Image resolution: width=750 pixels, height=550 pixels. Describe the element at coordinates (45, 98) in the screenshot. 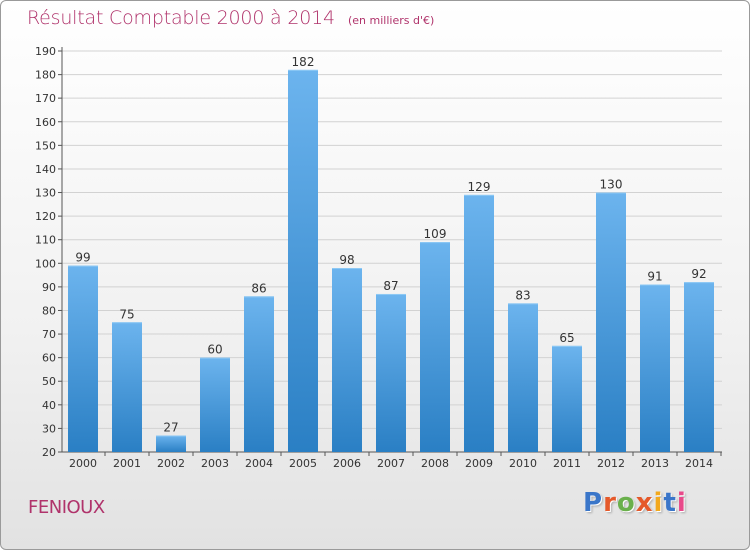

I see `y-tick-label-170: 170` at that location.